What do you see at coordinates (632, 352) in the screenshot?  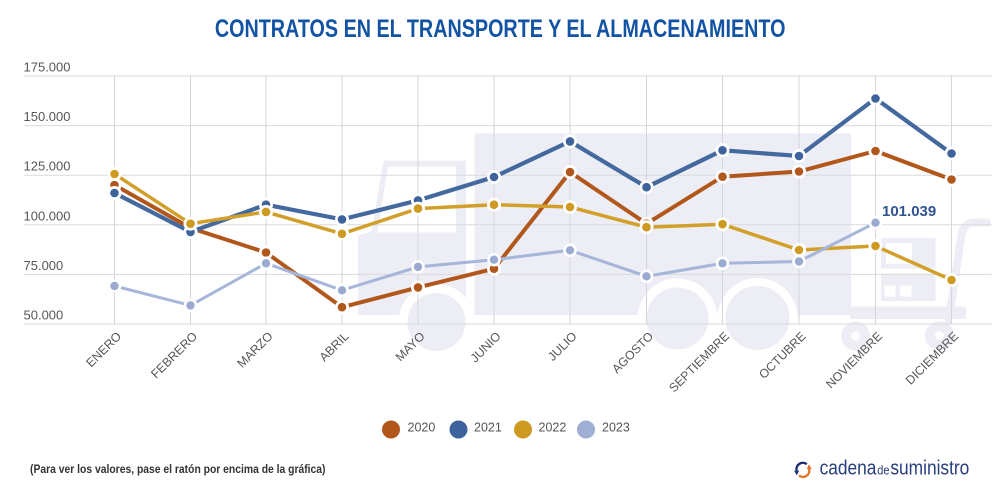 I see `svg-text: AGOSTO` at bounding box center [632, 352].